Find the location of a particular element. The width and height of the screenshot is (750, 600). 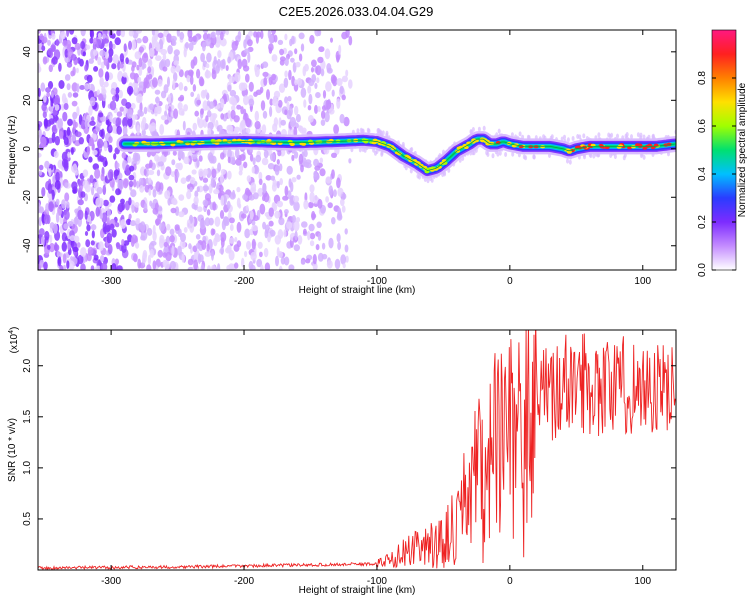

x-tick-label: -200 is located at coordinates (244, 281).